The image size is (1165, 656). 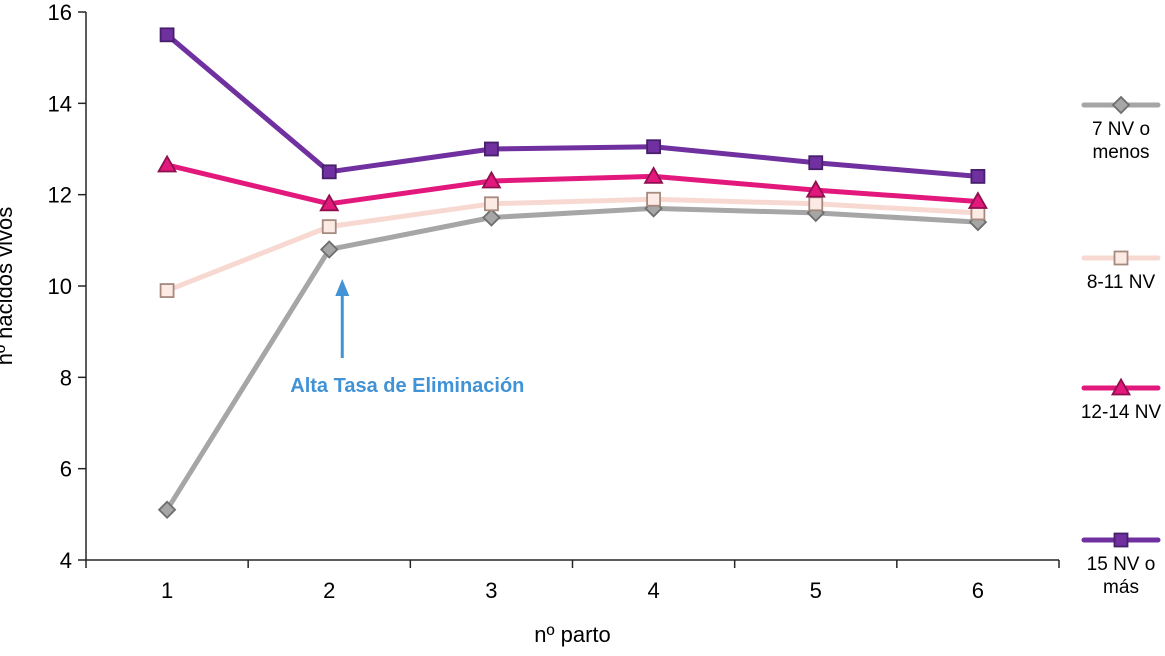 What do you see at coordinates (978, 590) in the screenshot?
I see `x-tick-label: 6` at bounding box center [978, 590].